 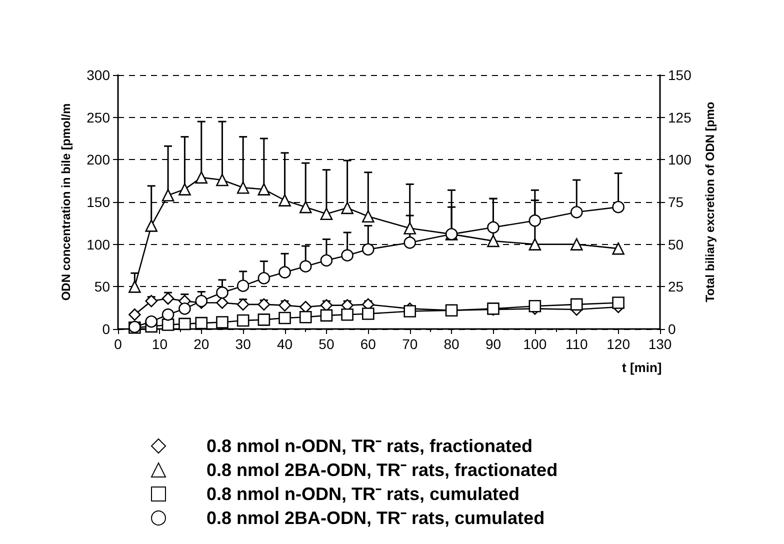 What do you see at coordinates (680, 75) in the screenshot?
I see `y2-tick-label: 150` at bounding box center [680, 75].